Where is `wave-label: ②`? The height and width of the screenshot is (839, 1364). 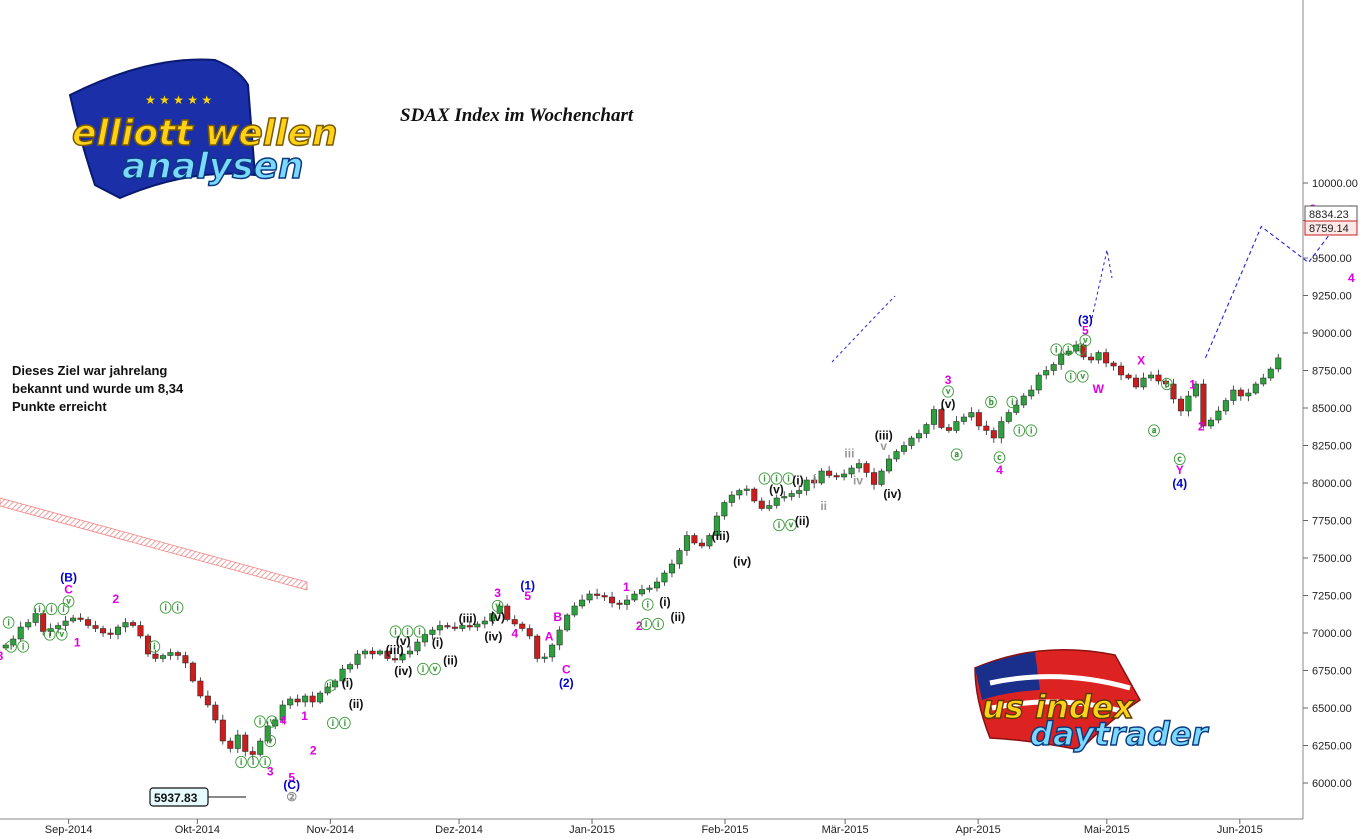 wave-label: ② is located at coordinates (291, 797).